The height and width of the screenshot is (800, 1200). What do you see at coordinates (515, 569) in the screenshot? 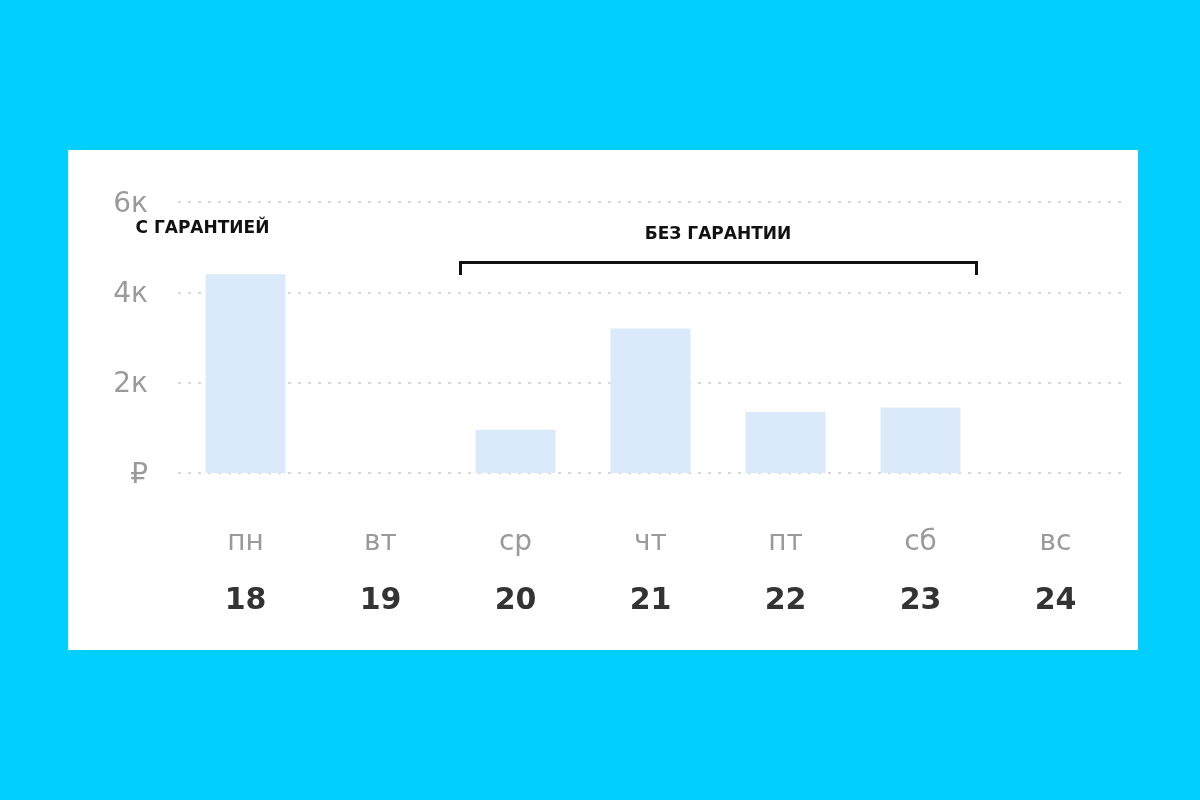
I see `x-tick-label: ср 20` at bounding box center [515, 569].